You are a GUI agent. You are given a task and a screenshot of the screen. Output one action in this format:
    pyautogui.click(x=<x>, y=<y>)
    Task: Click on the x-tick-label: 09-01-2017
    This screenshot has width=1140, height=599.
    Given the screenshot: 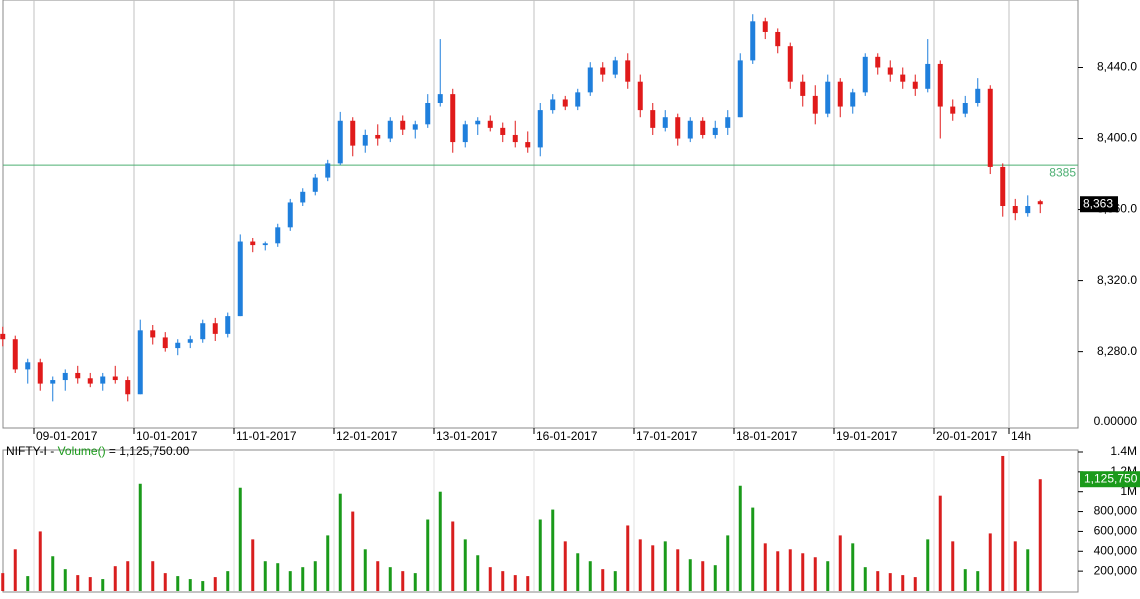 What is the action you would take?
    pyautogui.click(x=67, y=436)
    